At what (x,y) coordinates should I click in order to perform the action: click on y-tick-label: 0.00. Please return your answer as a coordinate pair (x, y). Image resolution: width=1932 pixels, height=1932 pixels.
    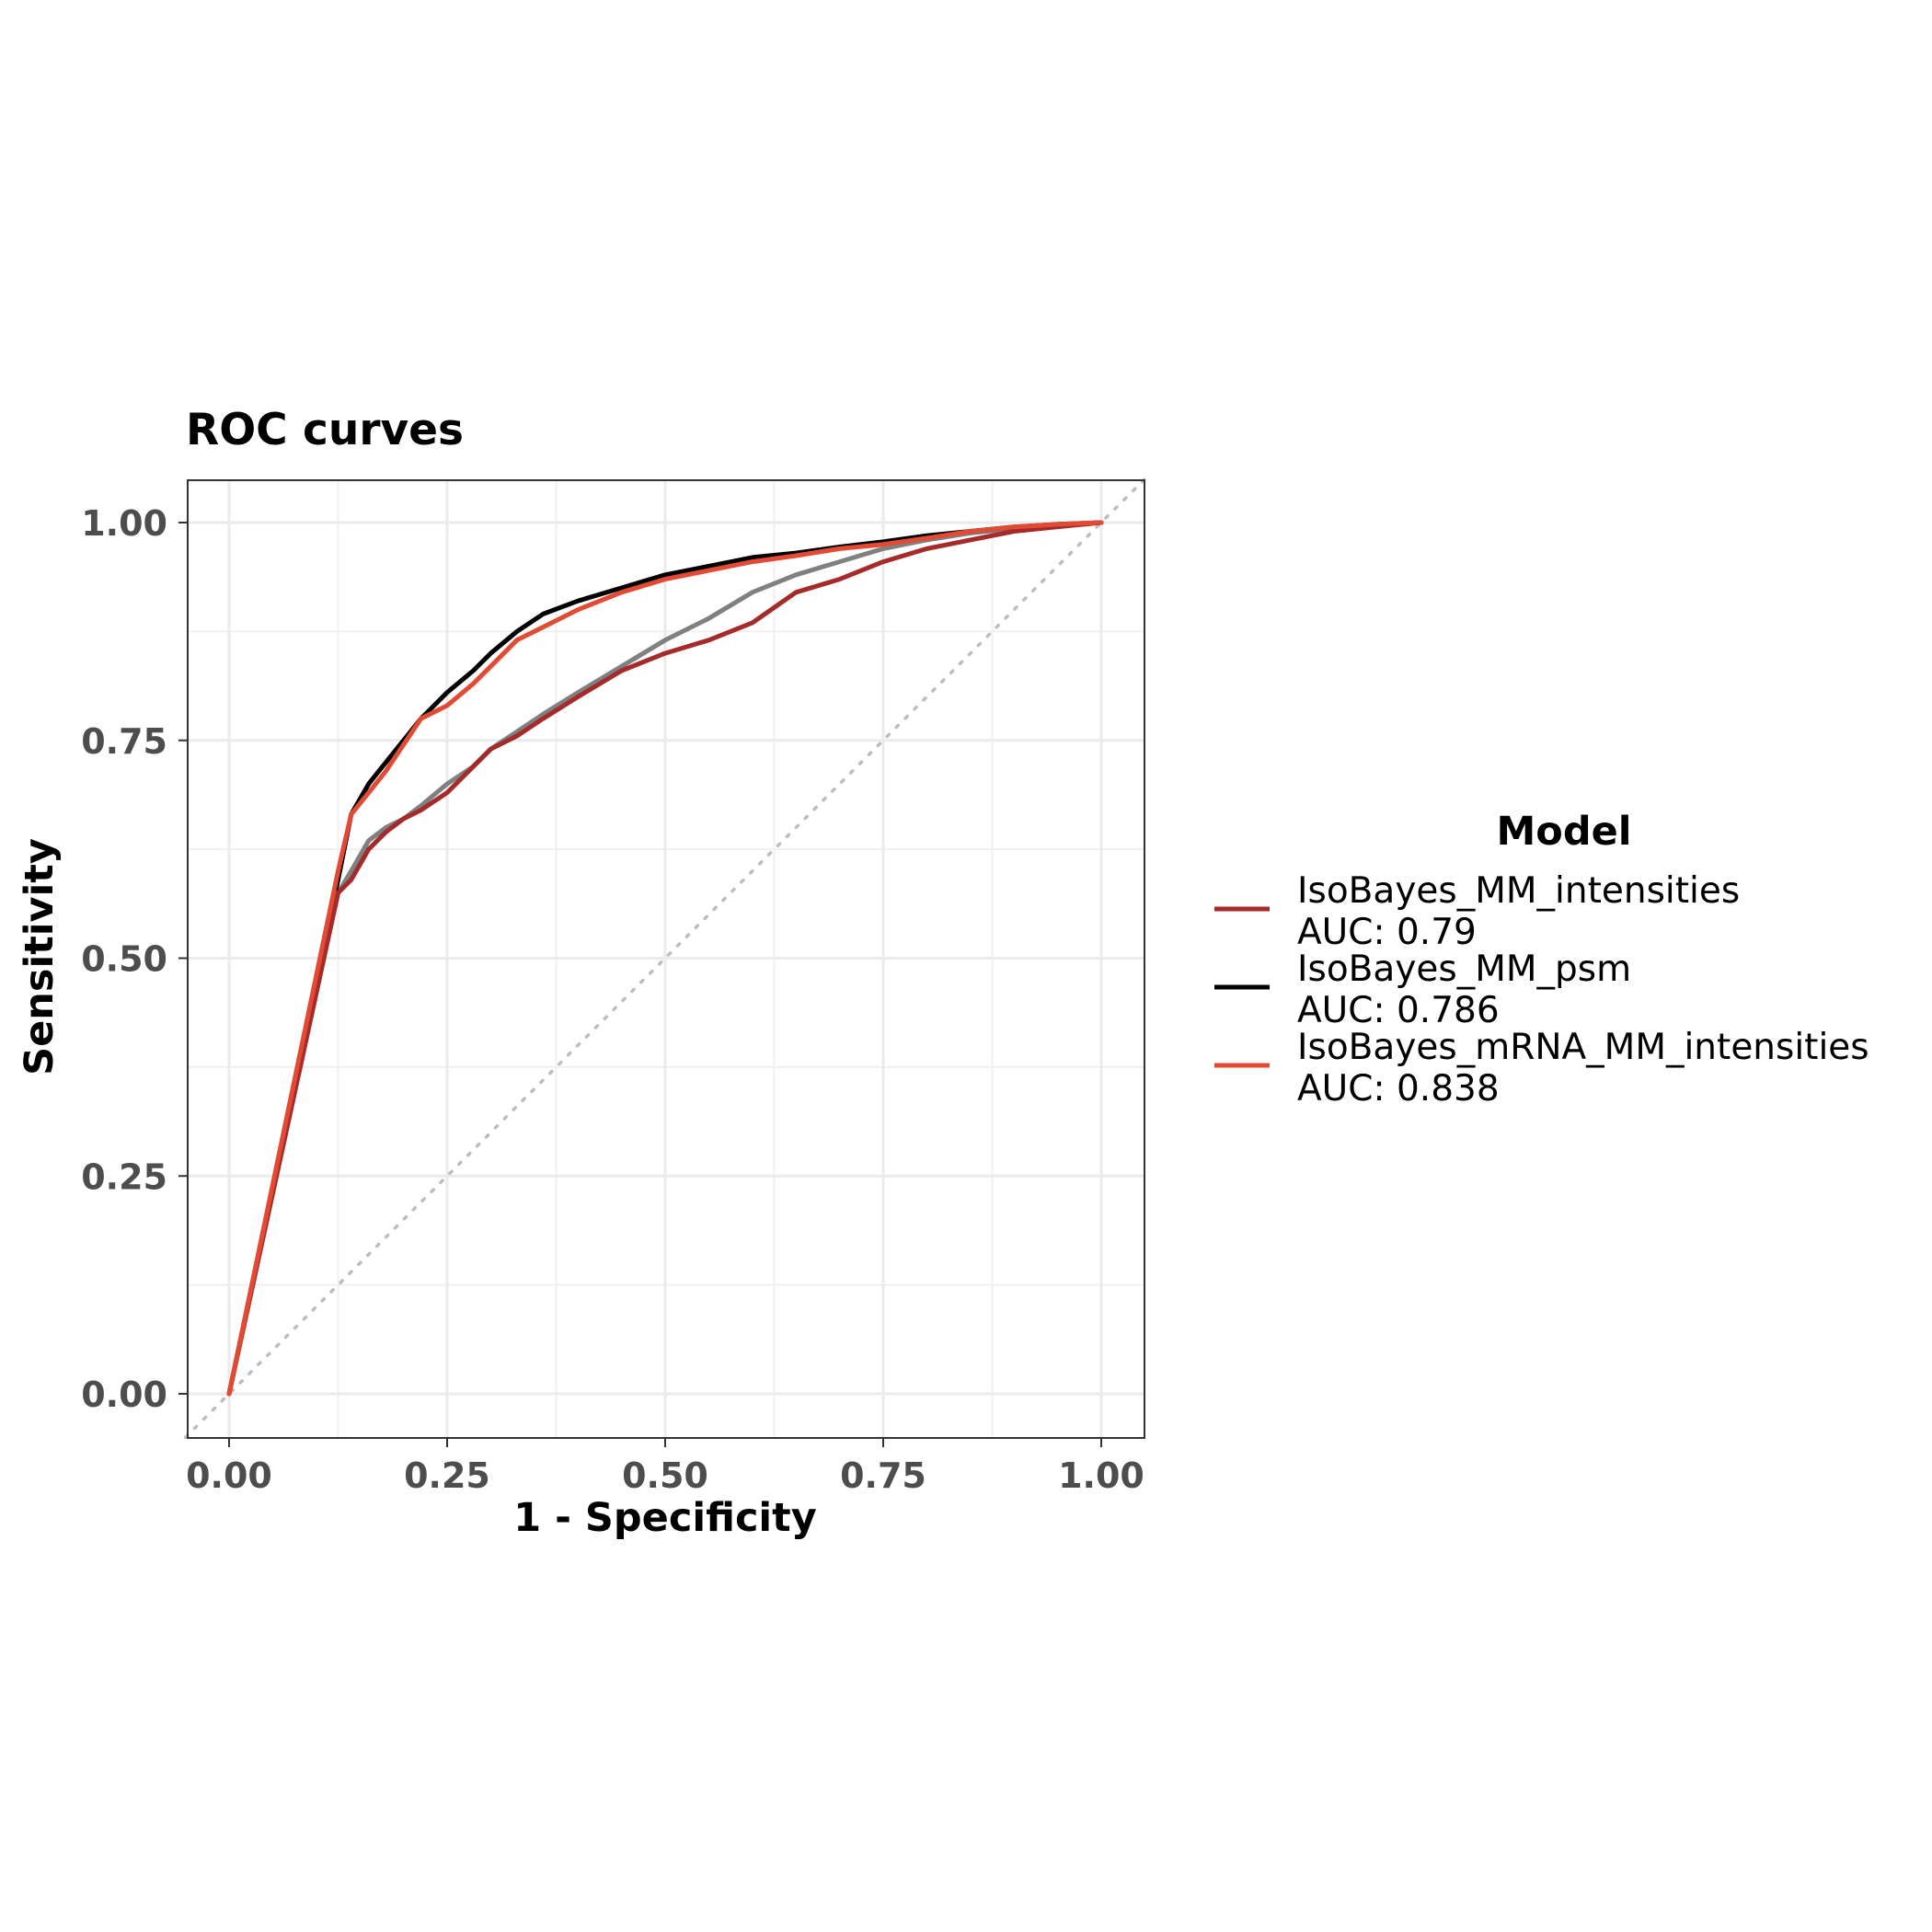
    Looking at the image, I should click on (124, 1394).